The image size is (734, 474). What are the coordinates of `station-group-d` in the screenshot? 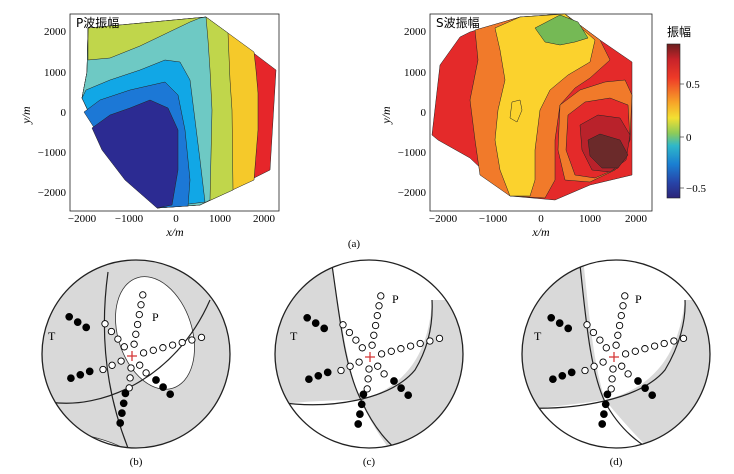 It's located at (617, 360).